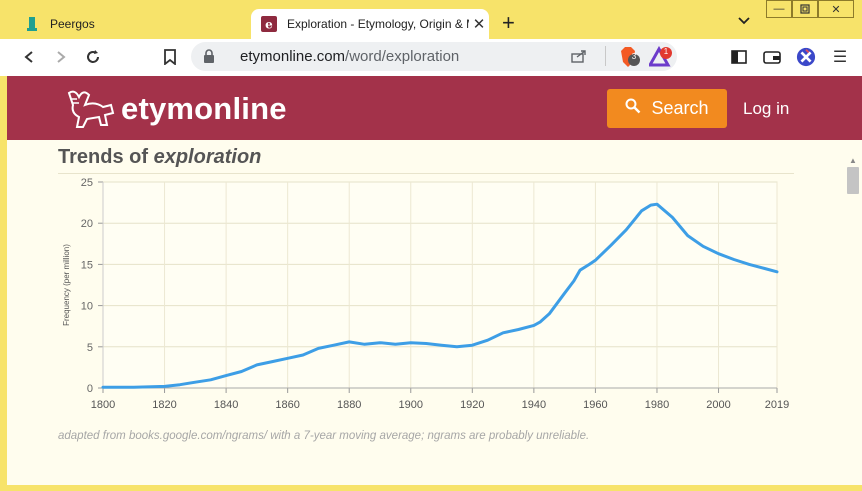  Describe the element at coordinates (87, 224) in the screenshot. I see `y-tick-label: 20` at that location.